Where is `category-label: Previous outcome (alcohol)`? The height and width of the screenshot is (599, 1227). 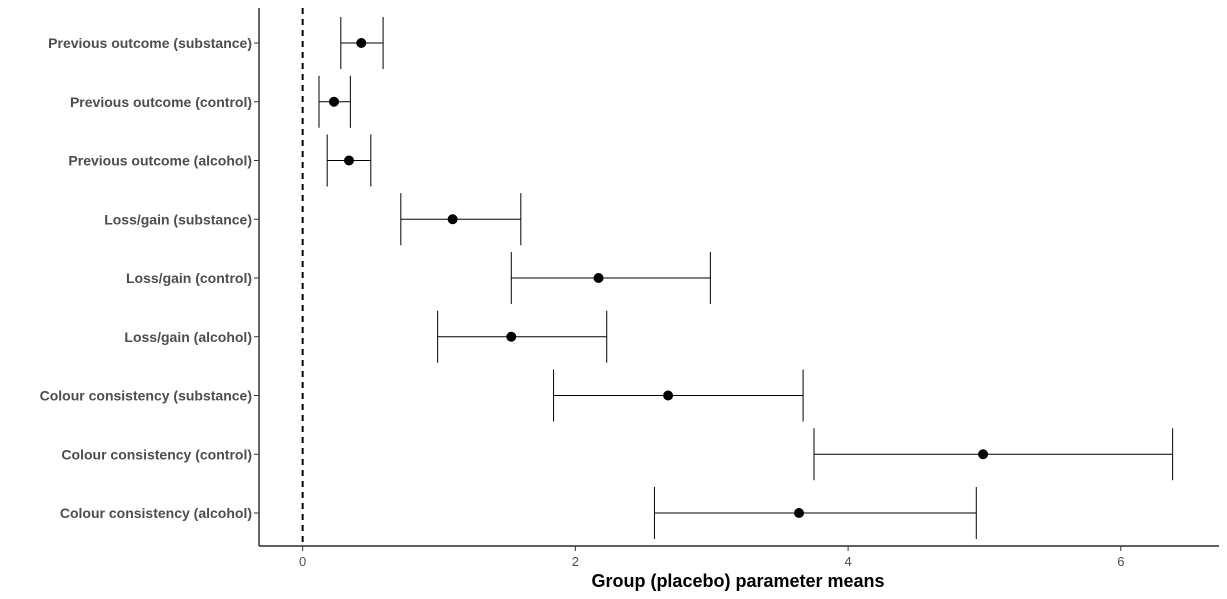
category-label: Previous outcome (alcohol) is located at coordinates (160, 161).